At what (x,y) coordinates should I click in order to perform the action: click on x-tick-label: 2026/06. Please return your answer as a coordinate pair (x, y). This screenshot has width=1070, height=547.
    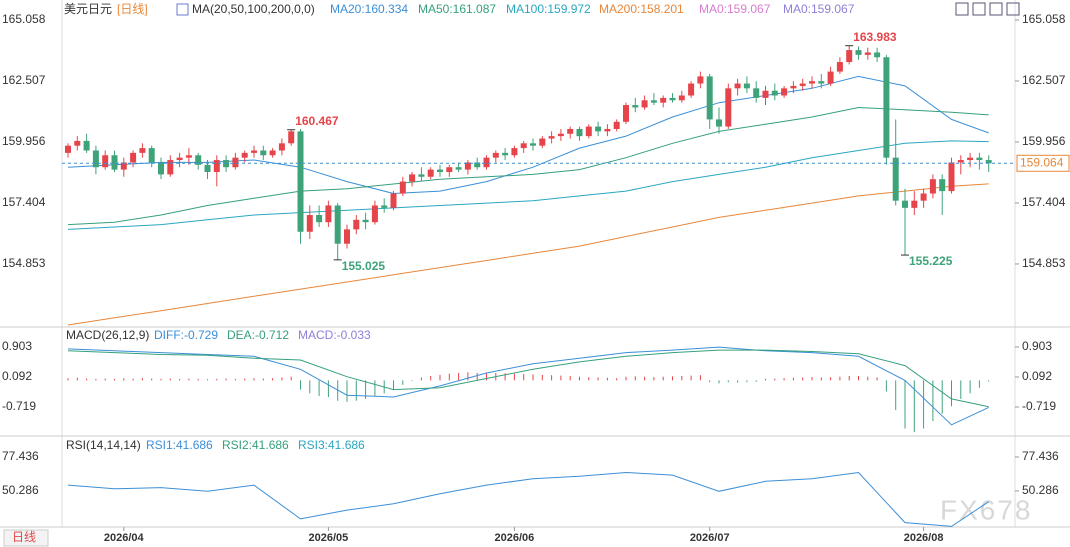
    Looking at the image, I should click on (515, 538).